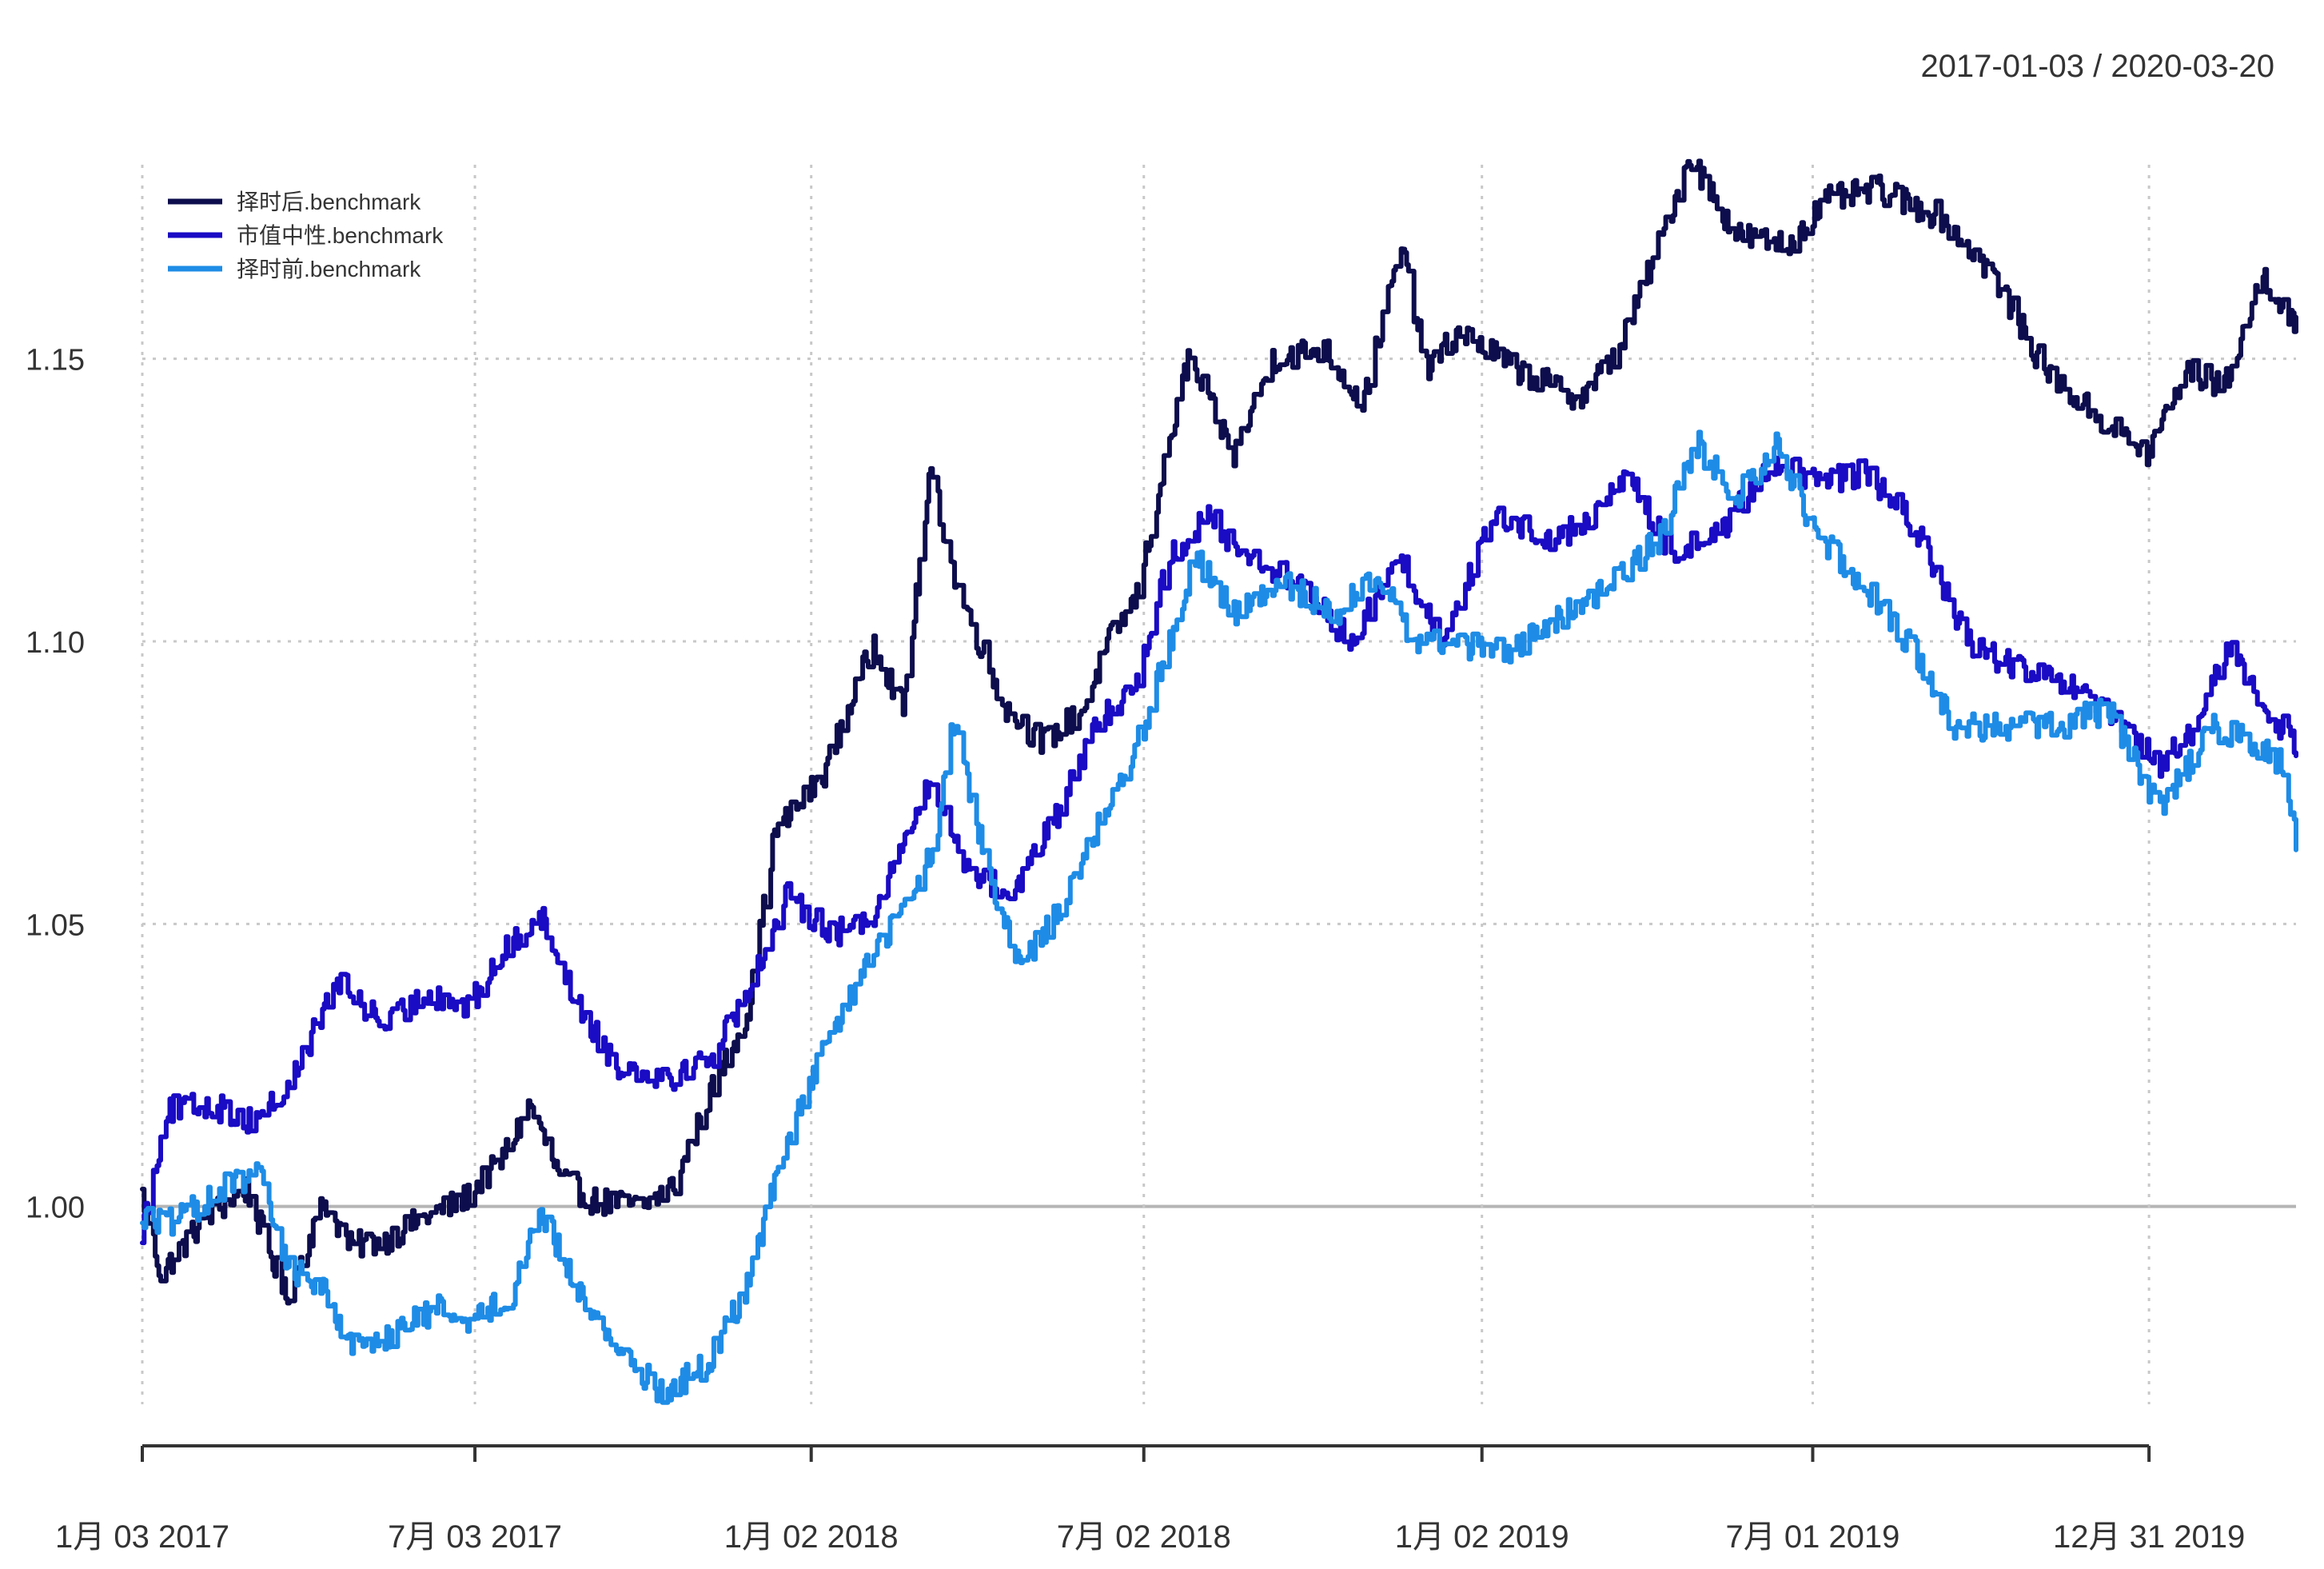 This screenshot has height=1569, width=2324. I want to click on x-tick-label: 1月 03 2017, so click(142, 1537).